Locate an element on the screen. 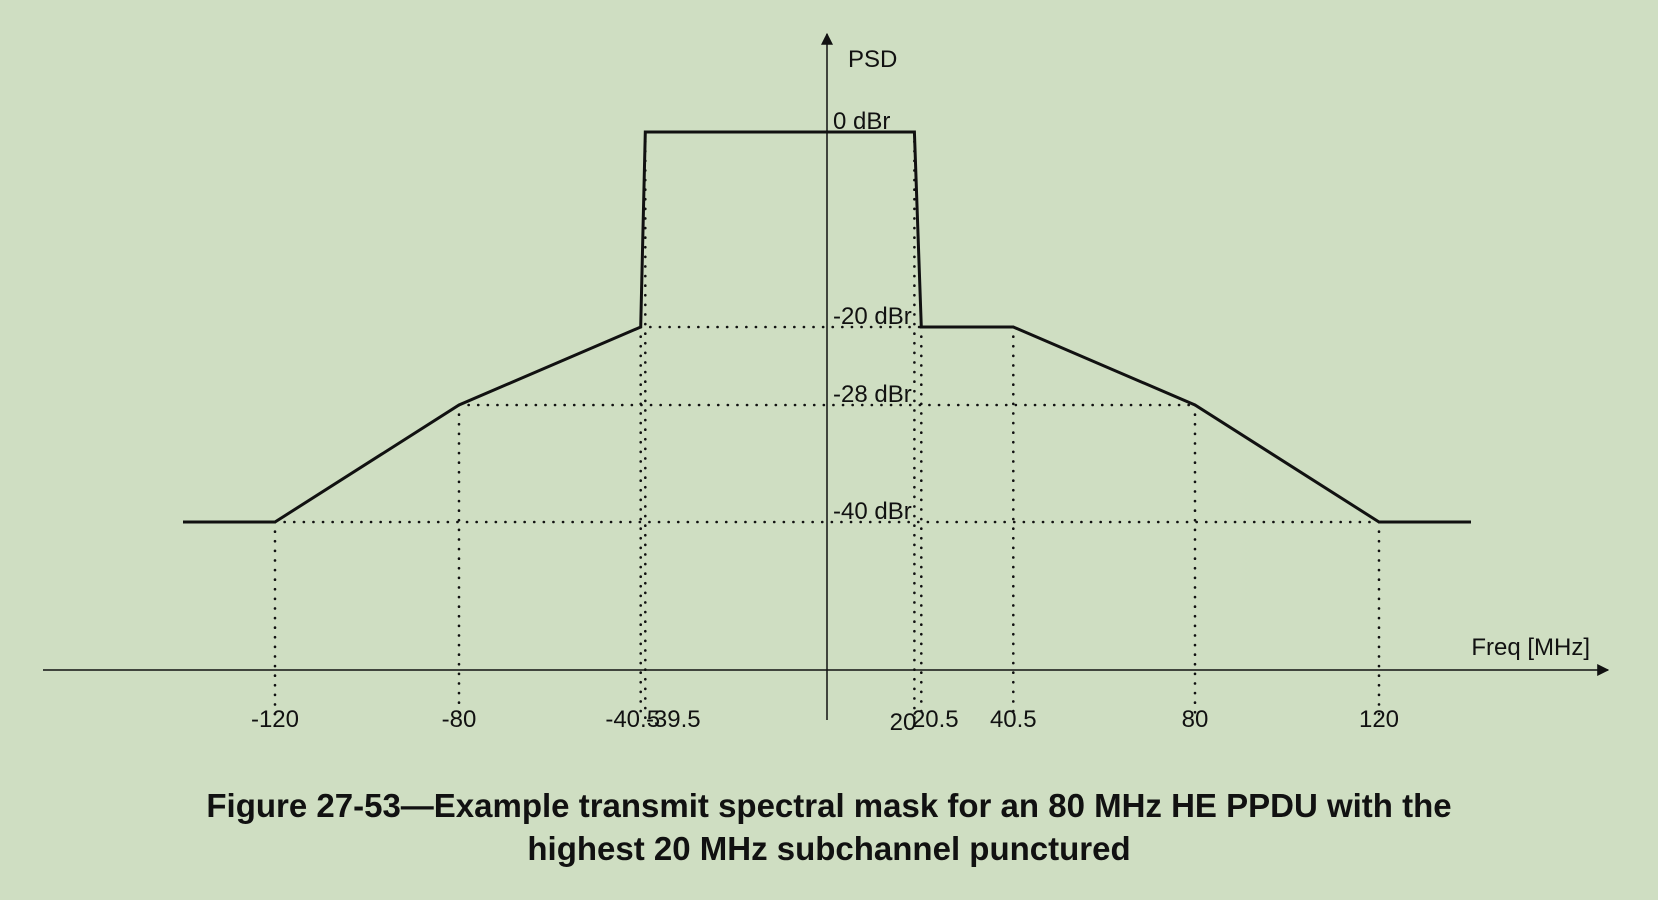 The image size is (1658, 900). x-tick-label: -80 is located at coordinates (459, 719).